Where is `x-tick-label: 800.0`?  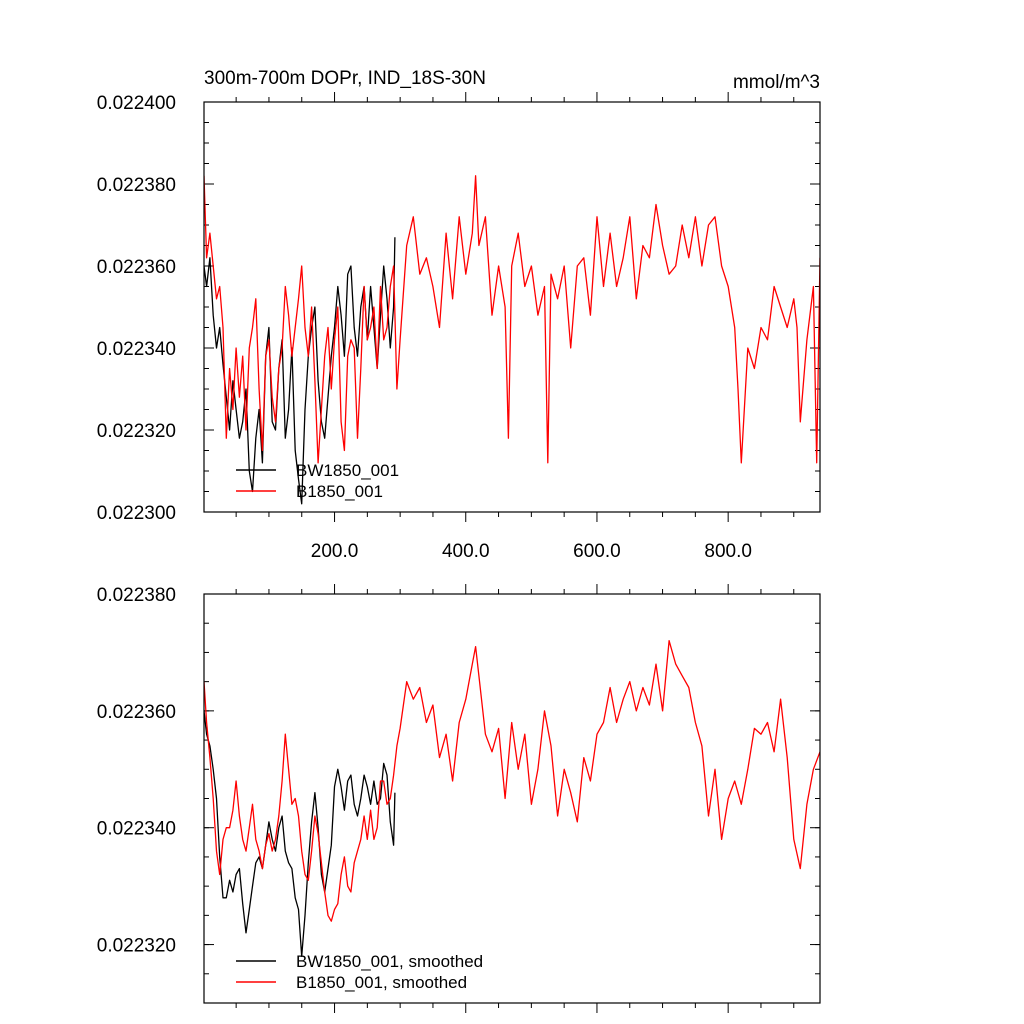
x-tick-label: 800.0 is located at coordinates (728, 551).